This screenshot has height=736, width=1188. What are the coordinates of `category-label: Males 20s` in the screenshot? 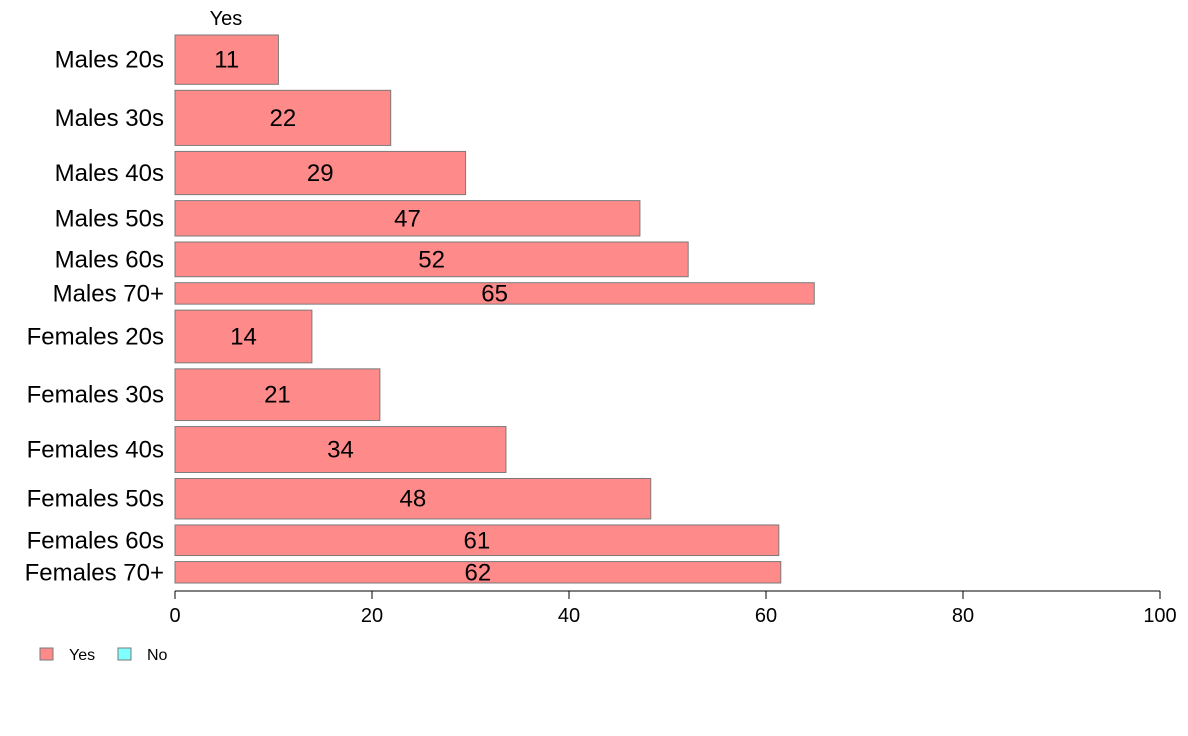 It's located at (109, 60).